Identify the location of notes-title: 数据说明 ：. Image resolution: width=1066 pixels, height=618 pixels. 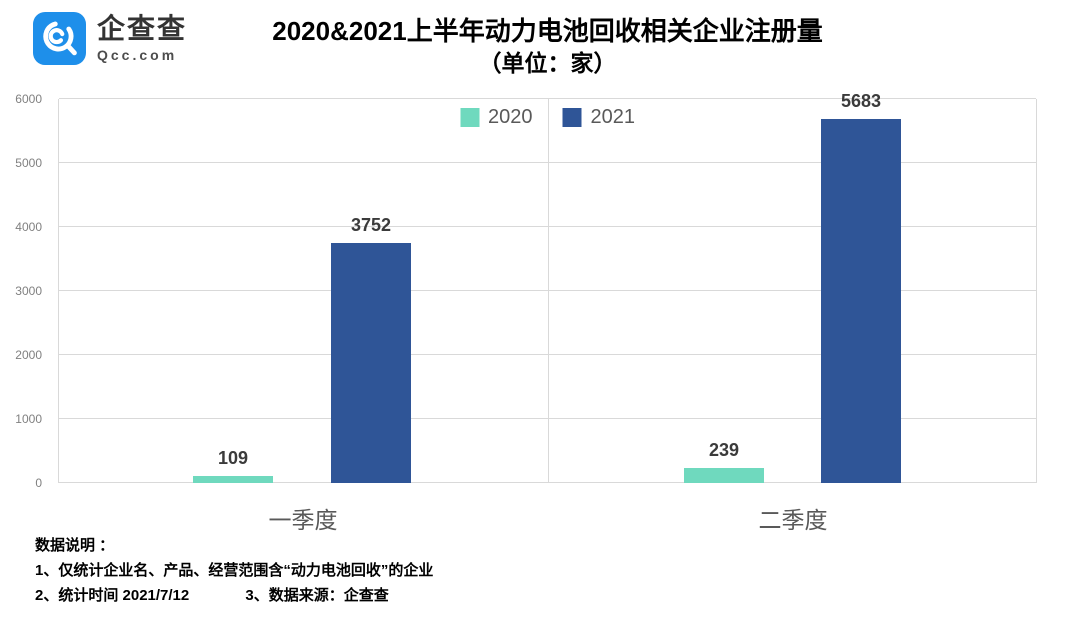
(75, 545).